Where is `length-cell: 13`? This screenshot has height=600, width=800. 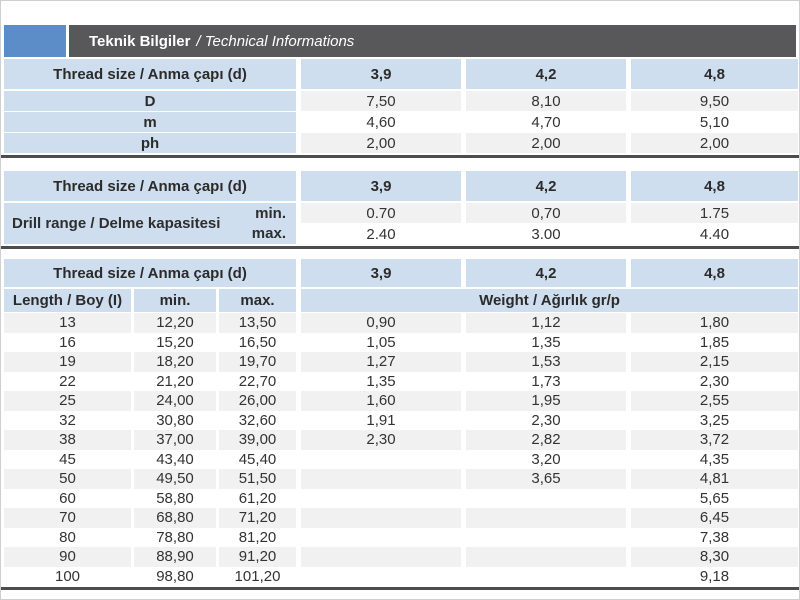
length-cell: 13 is located at coordinates (67, 323).